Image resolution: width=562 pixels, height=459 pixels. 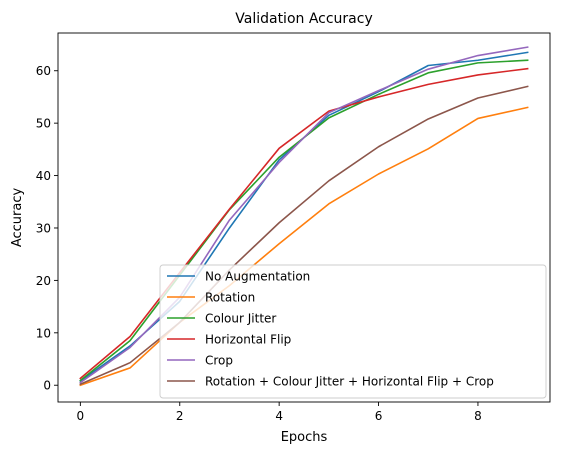 I want to click on x-tick-label: 0, so click(x=81, y=416).